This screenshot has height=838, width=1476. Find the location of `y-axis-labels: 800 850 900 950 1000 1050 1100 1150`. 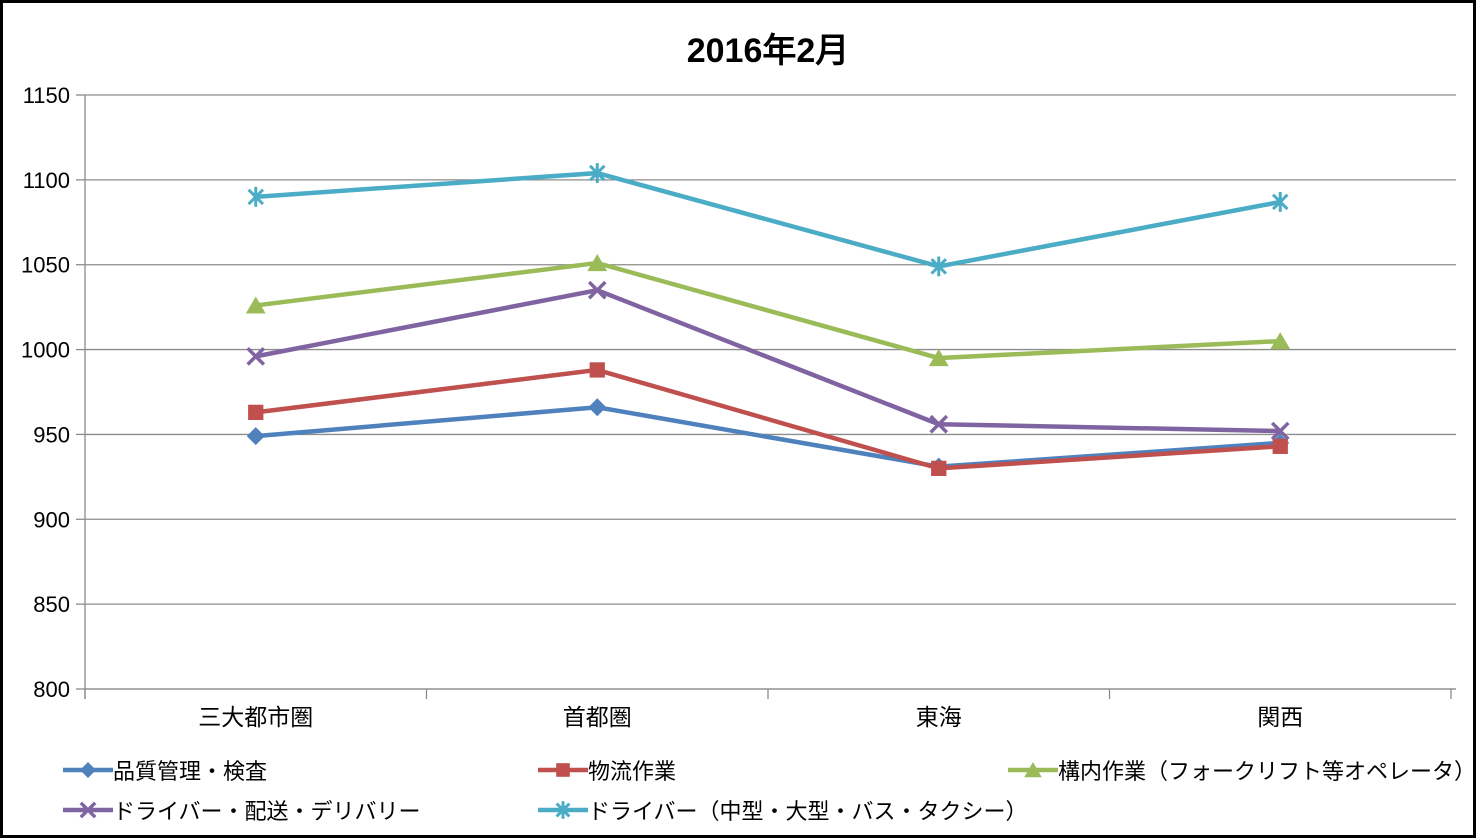

y-axis-labels: 800 850 900 950 1000 1050 1100 1150 is located at coordinates (45, 392).